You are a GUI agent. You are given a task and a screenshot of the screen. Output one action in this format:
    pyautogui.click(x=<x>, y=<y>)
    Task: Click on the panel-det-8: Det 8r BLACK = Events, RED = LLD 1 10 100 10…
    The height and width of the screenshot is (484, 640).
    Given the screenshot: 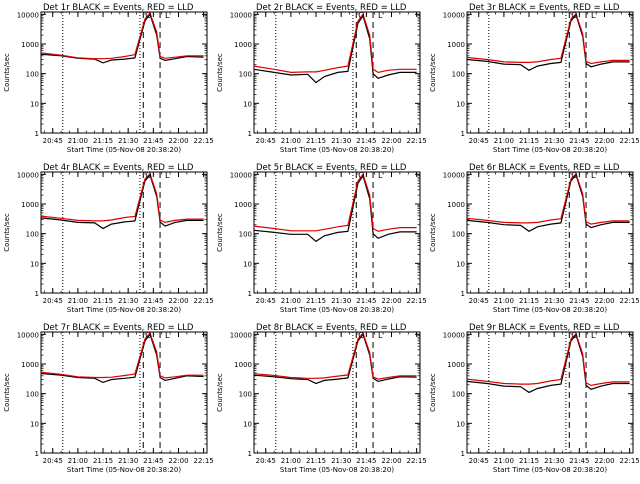 What is the action you would take?
    pyautogui.click(x=321, y=398)
    